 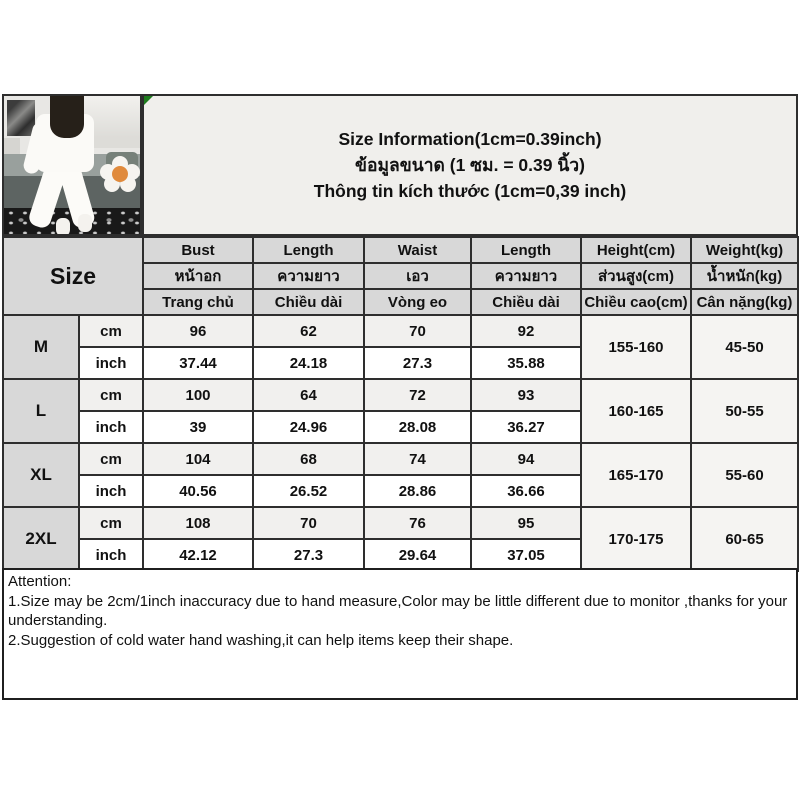 What do you see at coordinates (526, 331) in the screenshot?
I see `value-cell: 92` at bounding box center [526, 331].